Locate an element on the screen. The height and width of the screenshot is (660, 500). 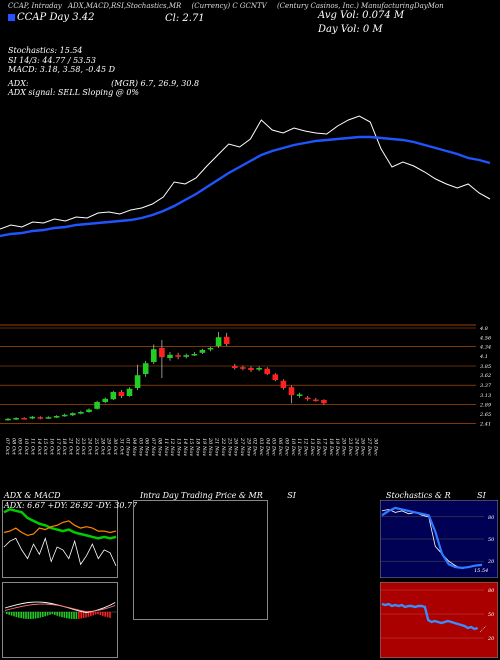
x-tick-label: 20 Nov is located at coordinates (210, 446).